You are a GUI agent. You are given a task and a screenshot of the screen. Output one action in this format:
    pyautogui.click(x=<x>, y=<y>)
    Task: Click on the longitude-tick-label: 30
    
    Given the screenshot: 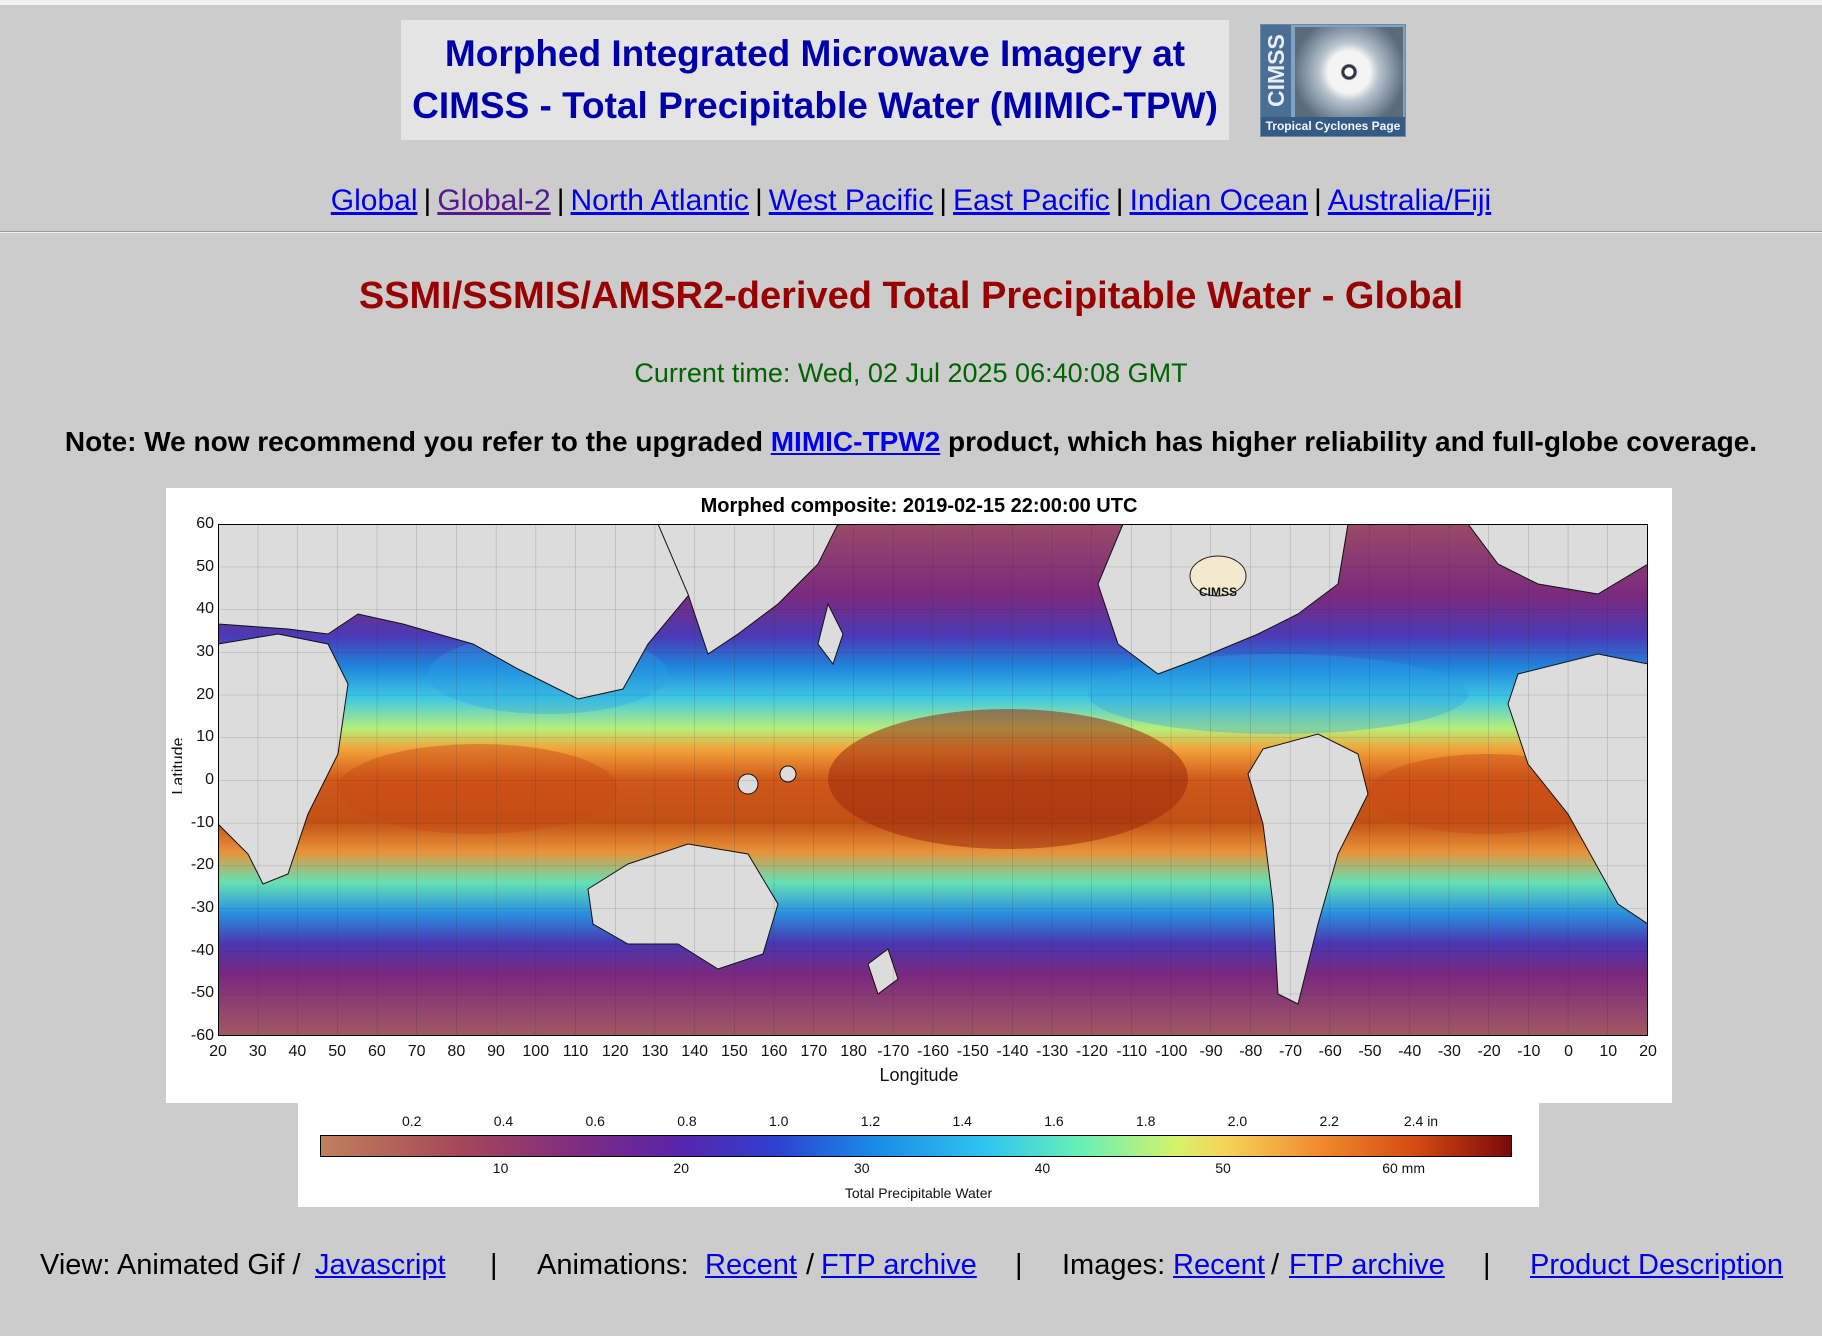 What is the action you would take?
    pyautogui.click(x=257, y=1051)
    